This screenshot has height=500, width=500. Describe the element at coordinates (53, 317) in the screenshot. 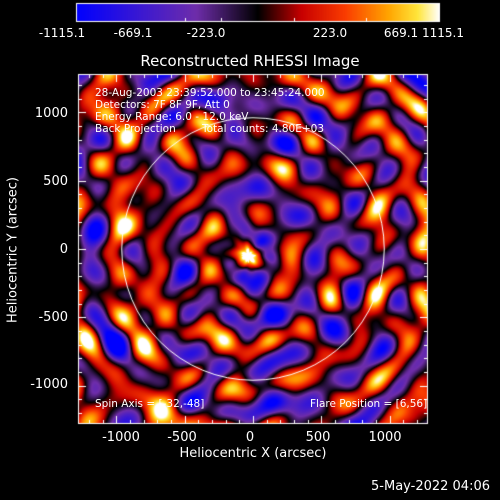

I see `y-tick-label: -500` at that location.